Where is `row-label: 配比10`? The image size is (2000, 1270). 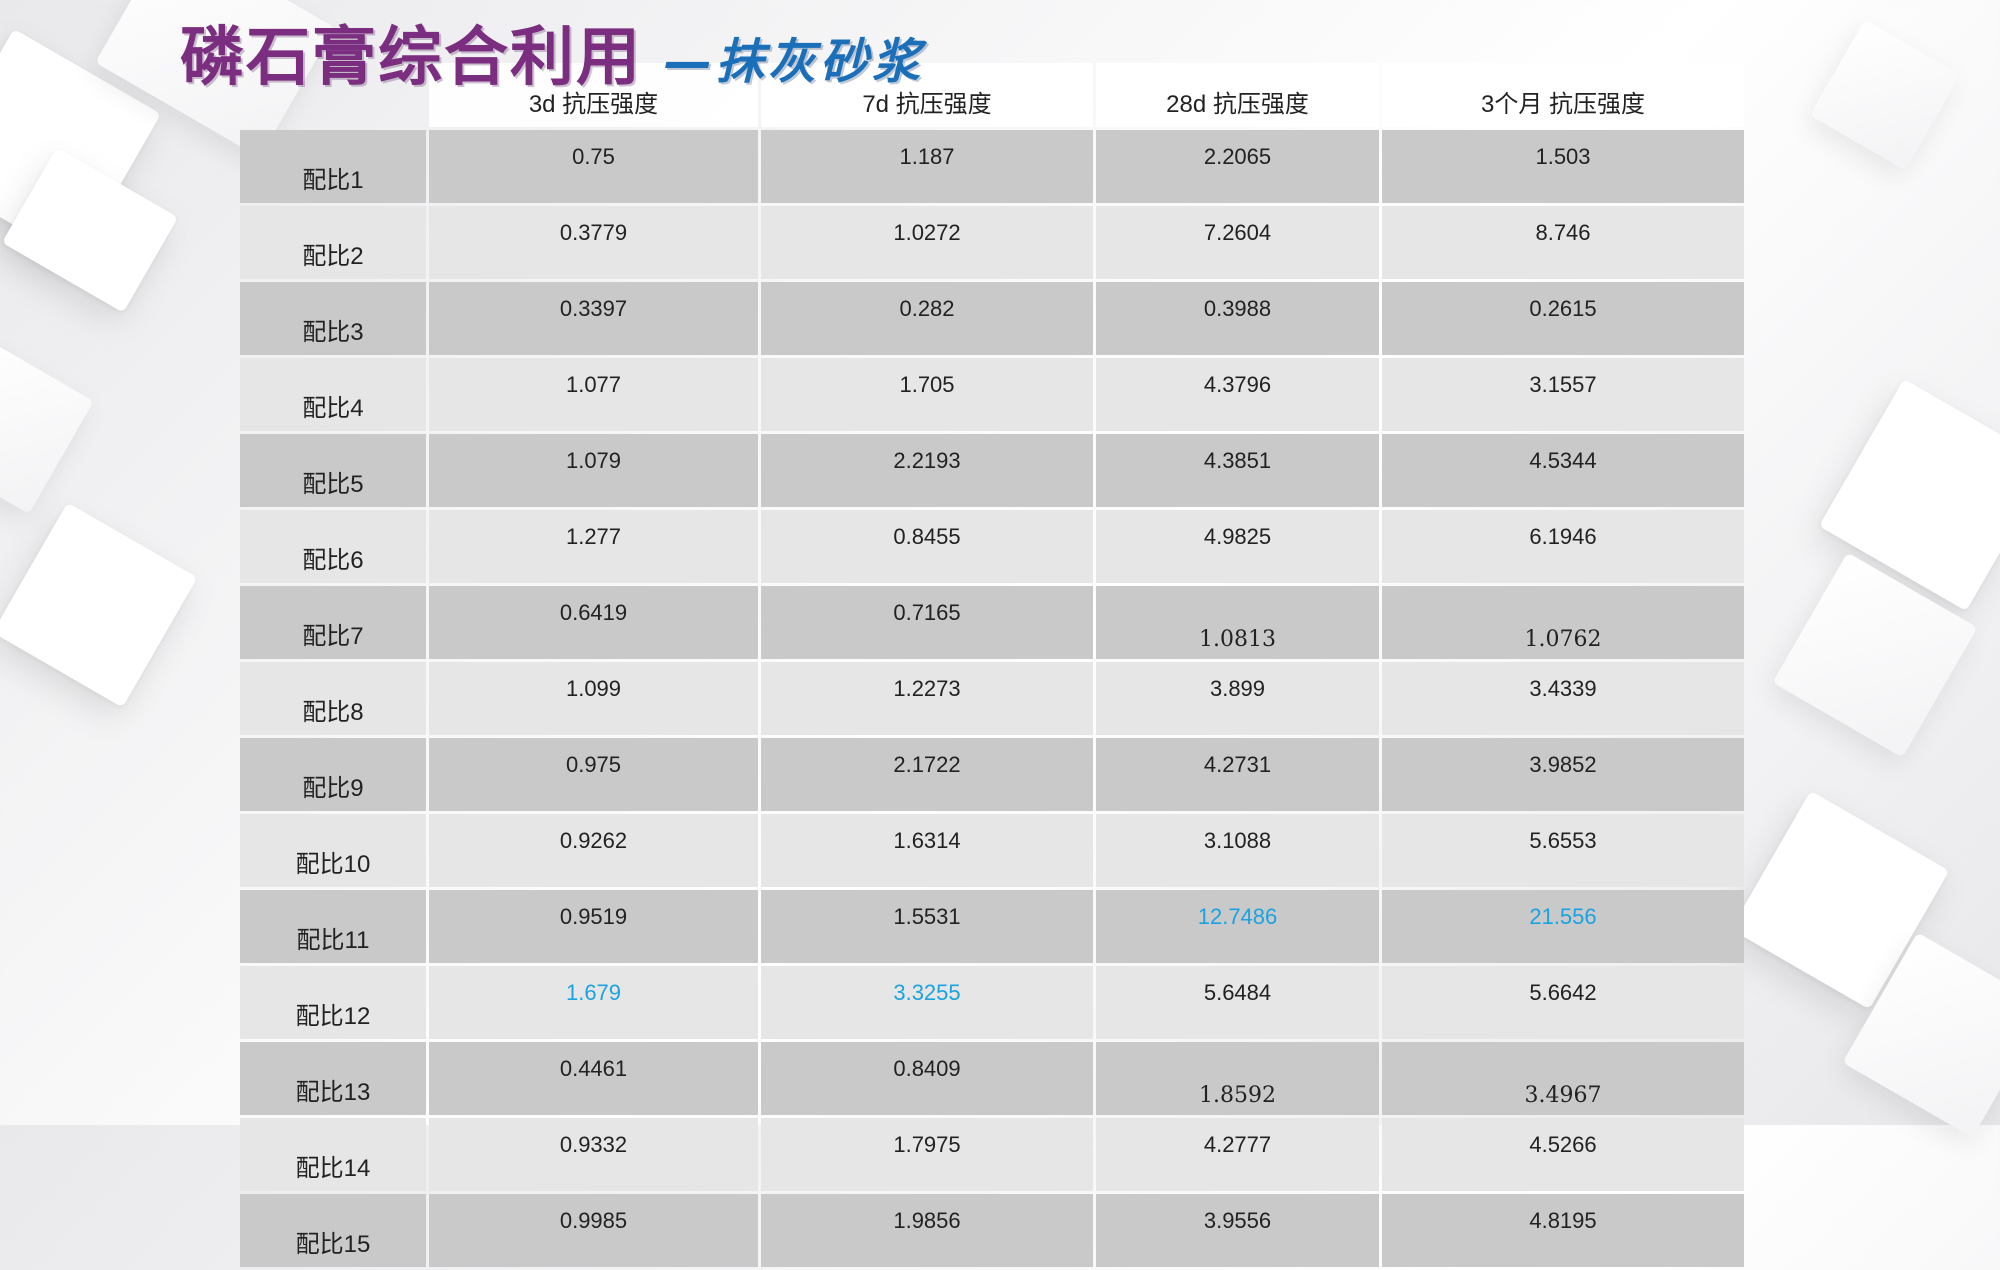
row-label: 配比10 is located at coordinates (333, 850).